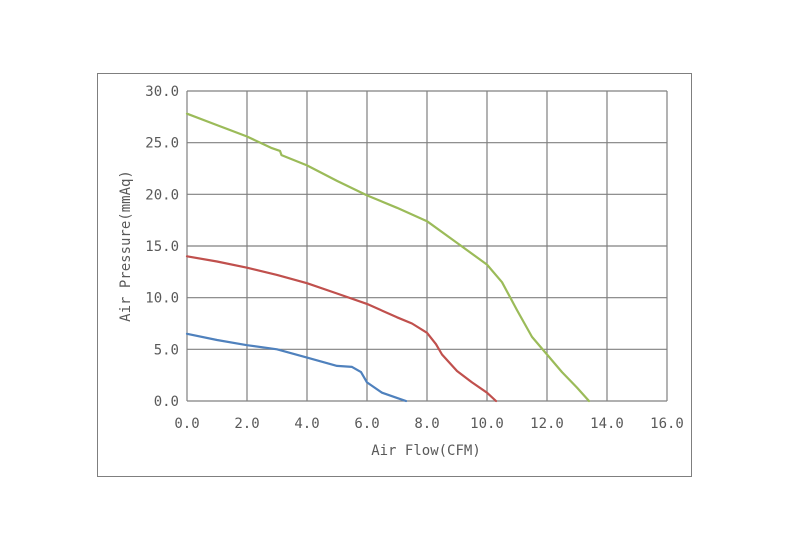  What do you see at coordinates (162, 92) in the screenshot?
I see `y-tick-label: 30.0` at bounding box center [162, 92].